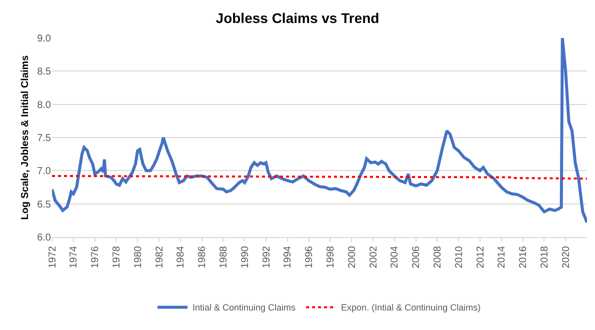  Describe the element at coordinates (26, 137) in the screenshot. I see `y-axis-title: Log Scale, Jobless & Initial Claims` at that location.